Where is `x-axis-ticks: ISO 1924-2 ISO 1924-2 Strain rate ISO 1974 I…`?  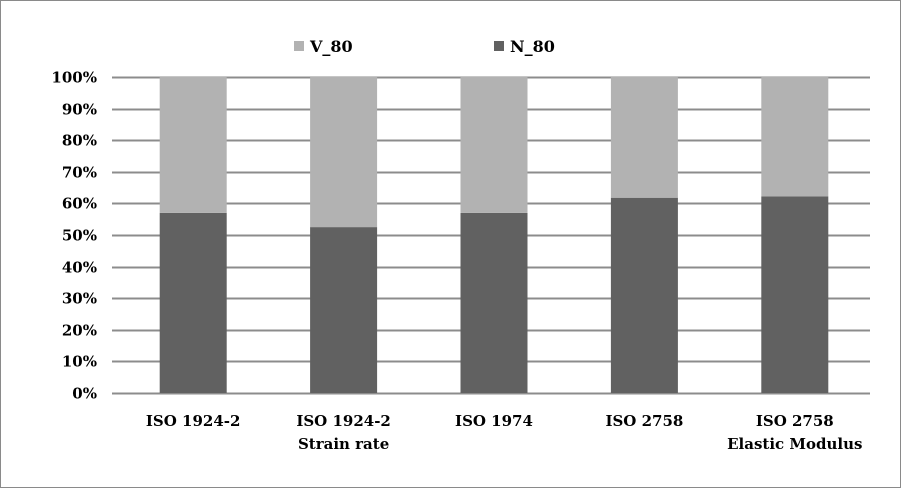 x-axis-ticks: ISO 1924-2 ISO 1924-2 Strain rate ISO 1974 I… is located at coordinates (504, 432).